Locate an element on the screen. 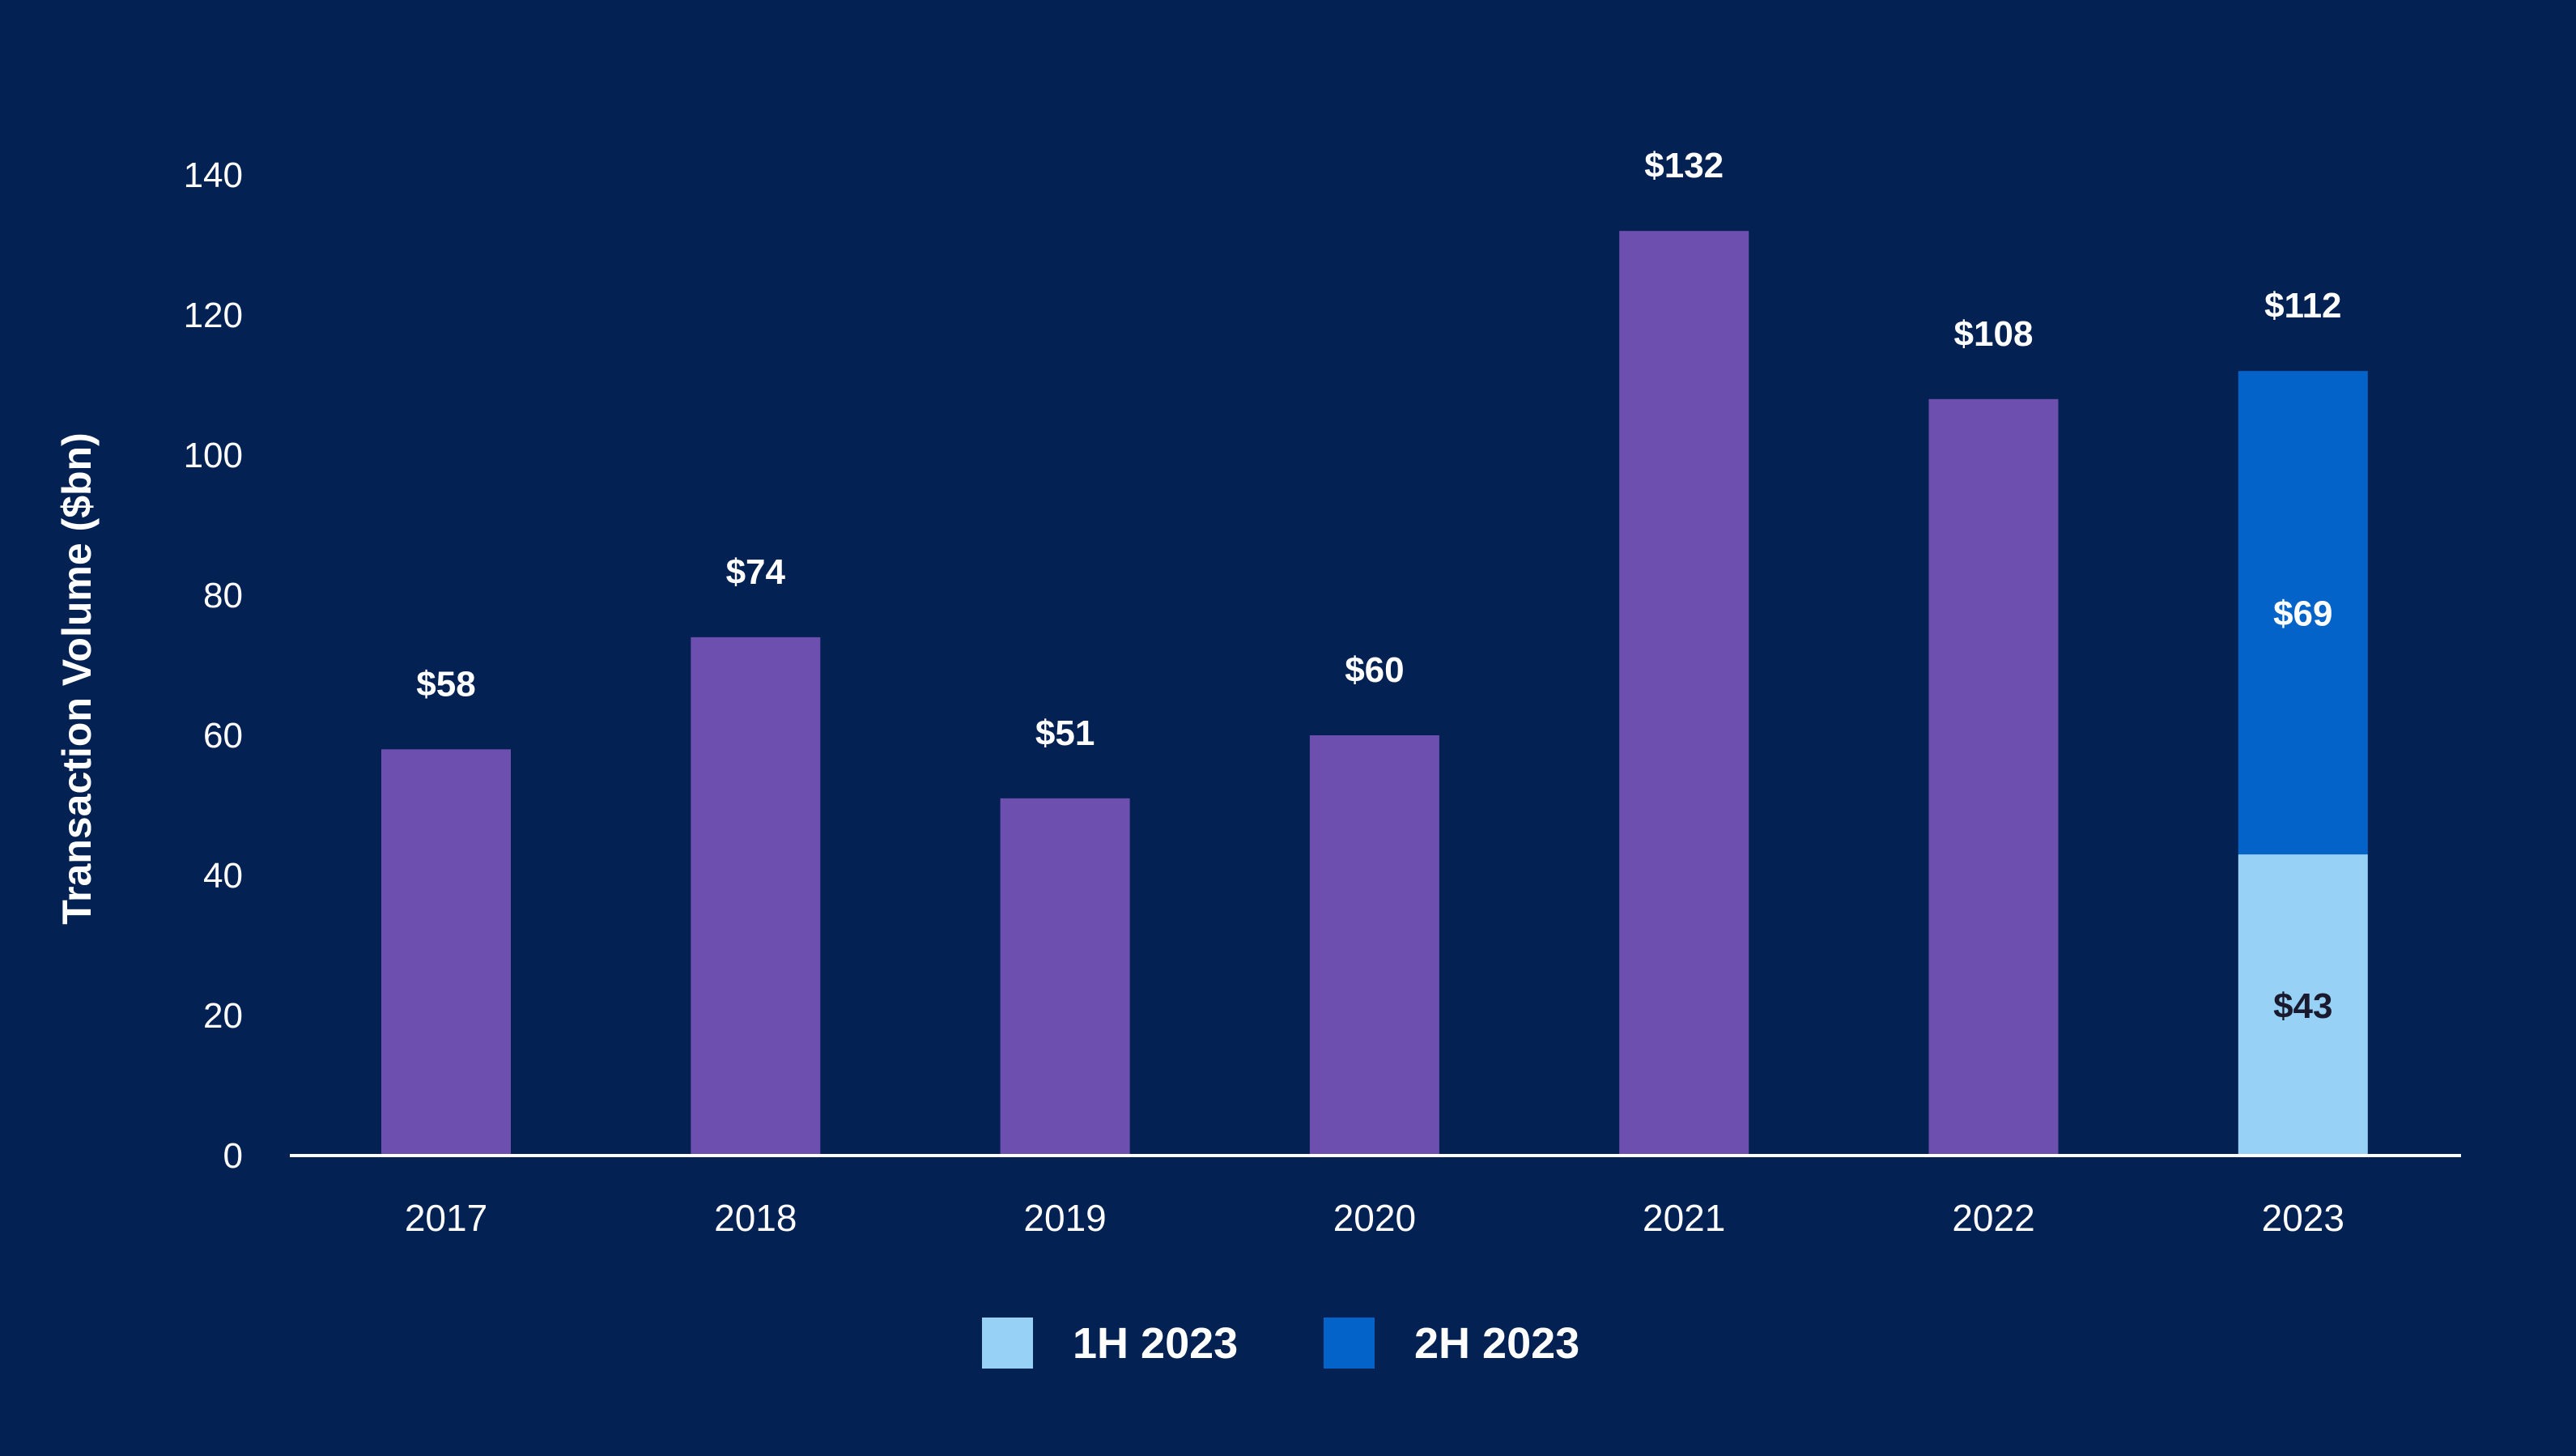 This screenshot has width=2576, height=1456. bar-value-label: $69 is located at coordinates (2302, 614).